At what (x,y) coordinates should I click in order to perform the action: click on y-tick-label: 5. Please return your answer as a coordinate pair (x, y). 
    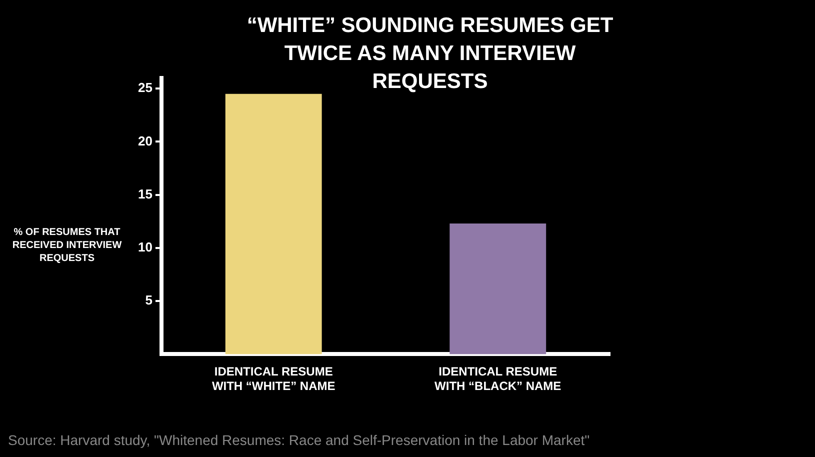
    Looking at the image, I should click on (148, 300).